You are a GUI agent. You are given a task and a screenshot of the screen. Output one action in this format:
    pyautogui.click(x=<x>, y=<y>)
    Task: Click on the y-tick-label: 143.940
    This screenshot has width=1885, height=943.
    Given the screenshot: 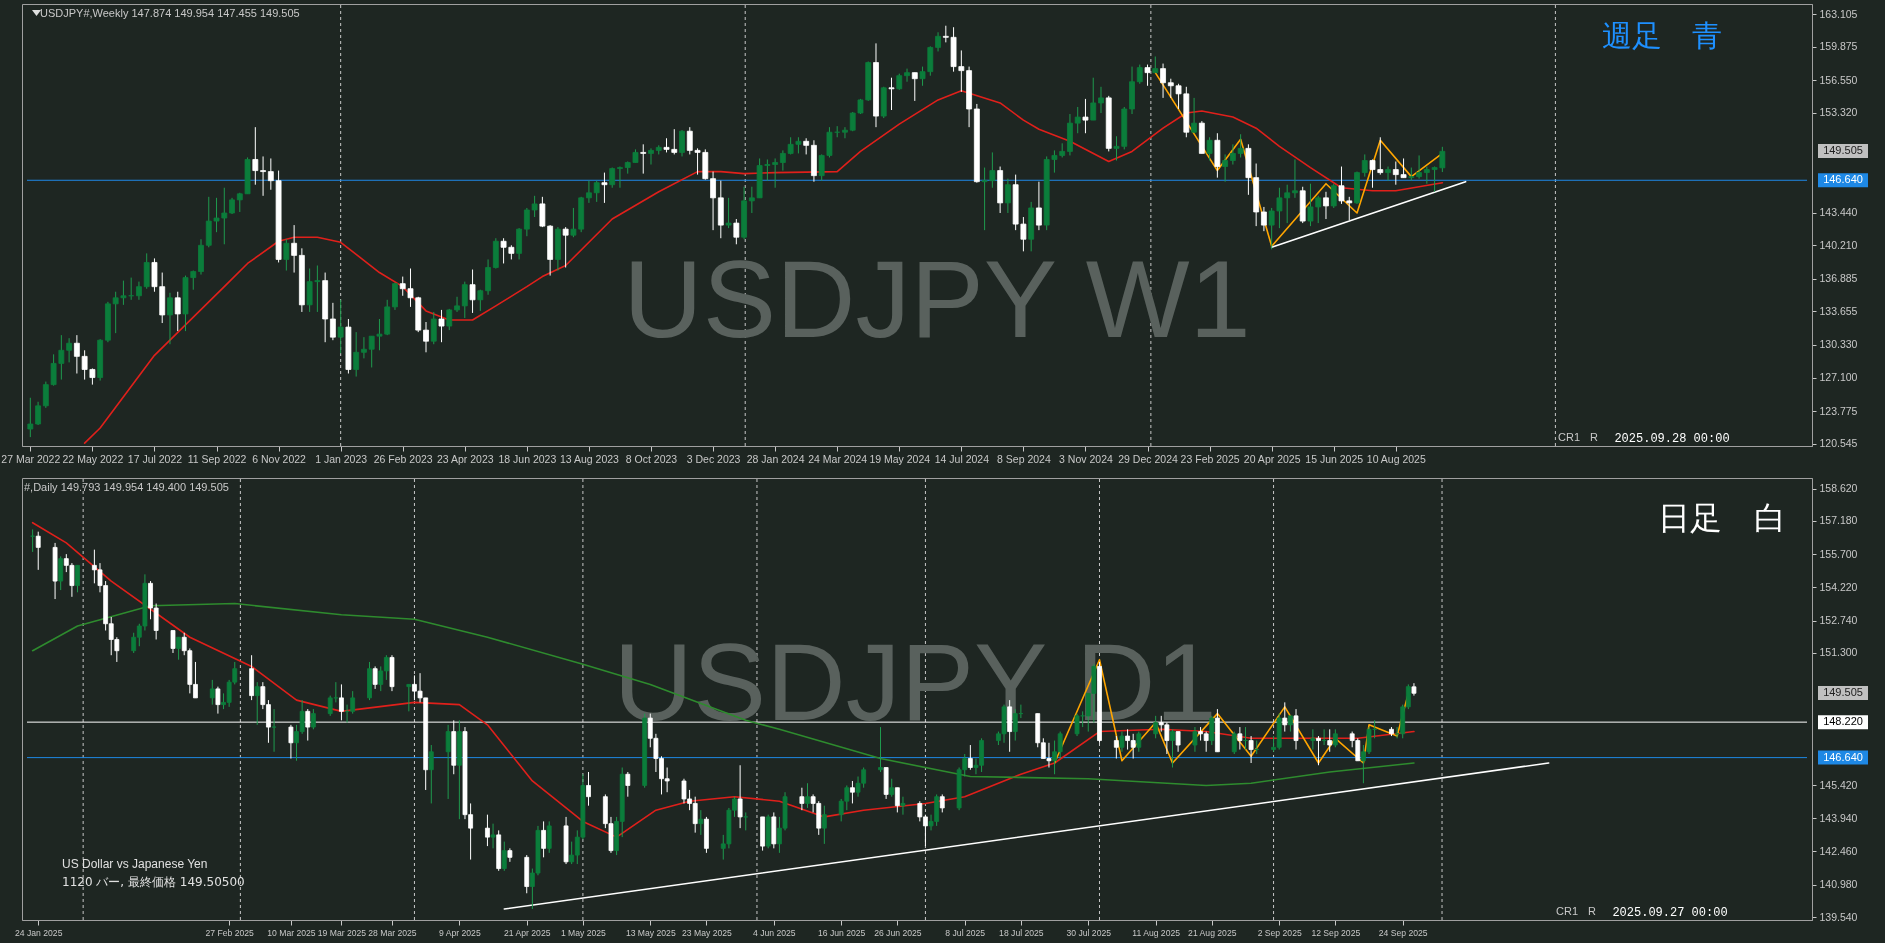 What is the action you would take?
    pyautogui.click(x=1838, y=817)
    